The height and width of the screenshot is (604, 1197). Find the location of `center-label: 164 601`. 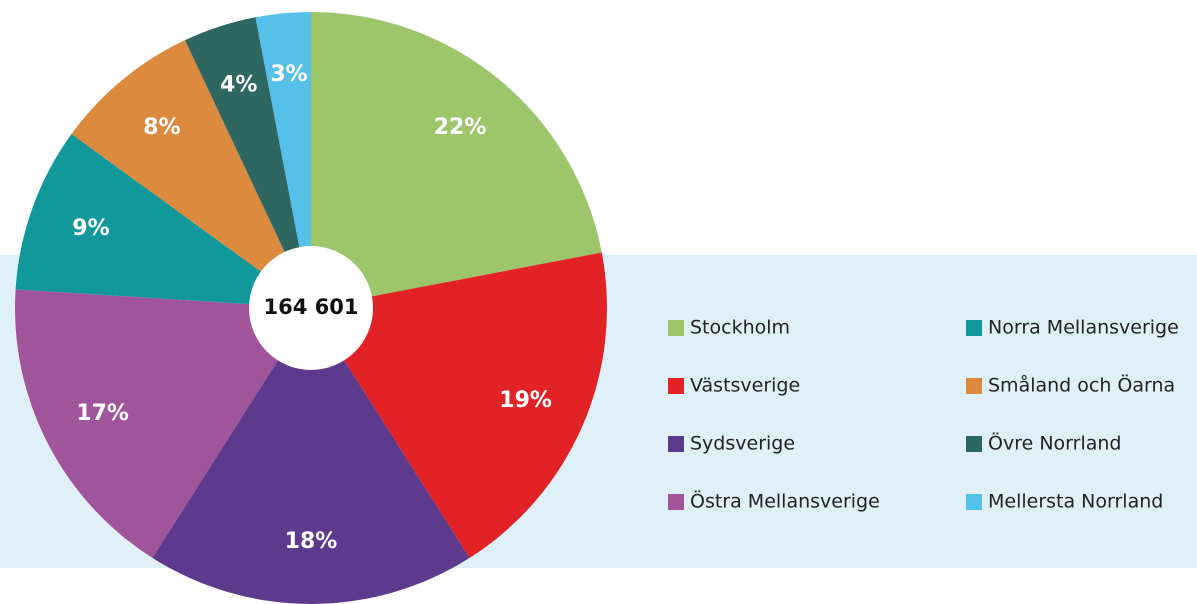

center-label: 164 601 is located at coordinates (311, 307).